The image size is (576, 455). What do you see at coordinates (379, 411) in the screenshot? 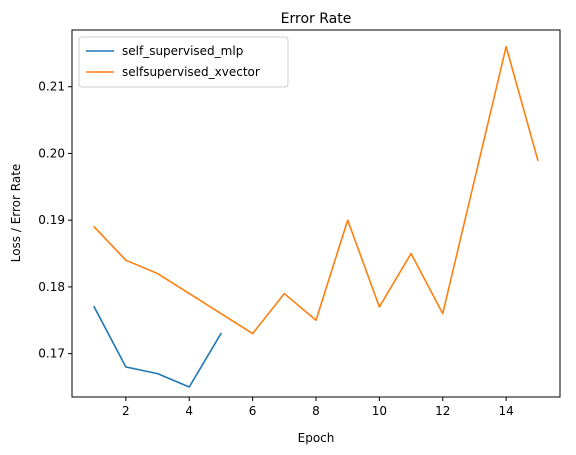
I see `x-tick-label-10: 10` at bounding box center [379, 411].